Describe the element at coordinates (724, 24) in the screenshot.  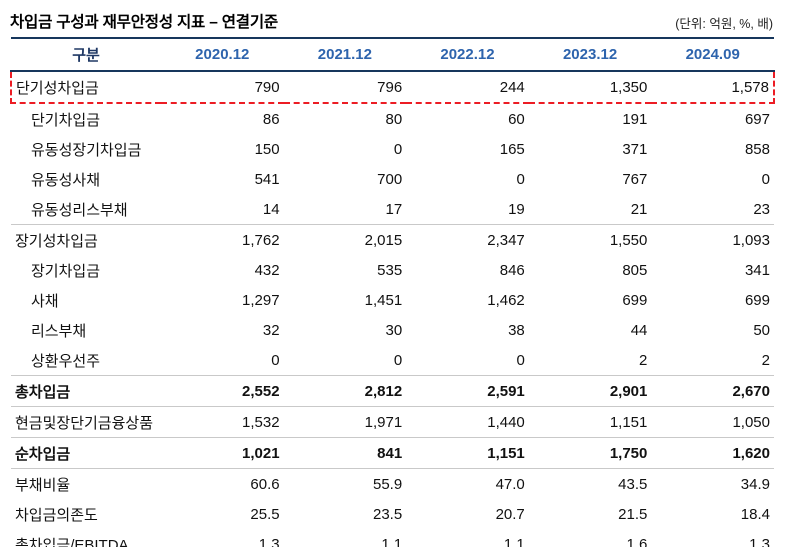
I see `unit-note: (단위: 억원, %, 배)` at that location.